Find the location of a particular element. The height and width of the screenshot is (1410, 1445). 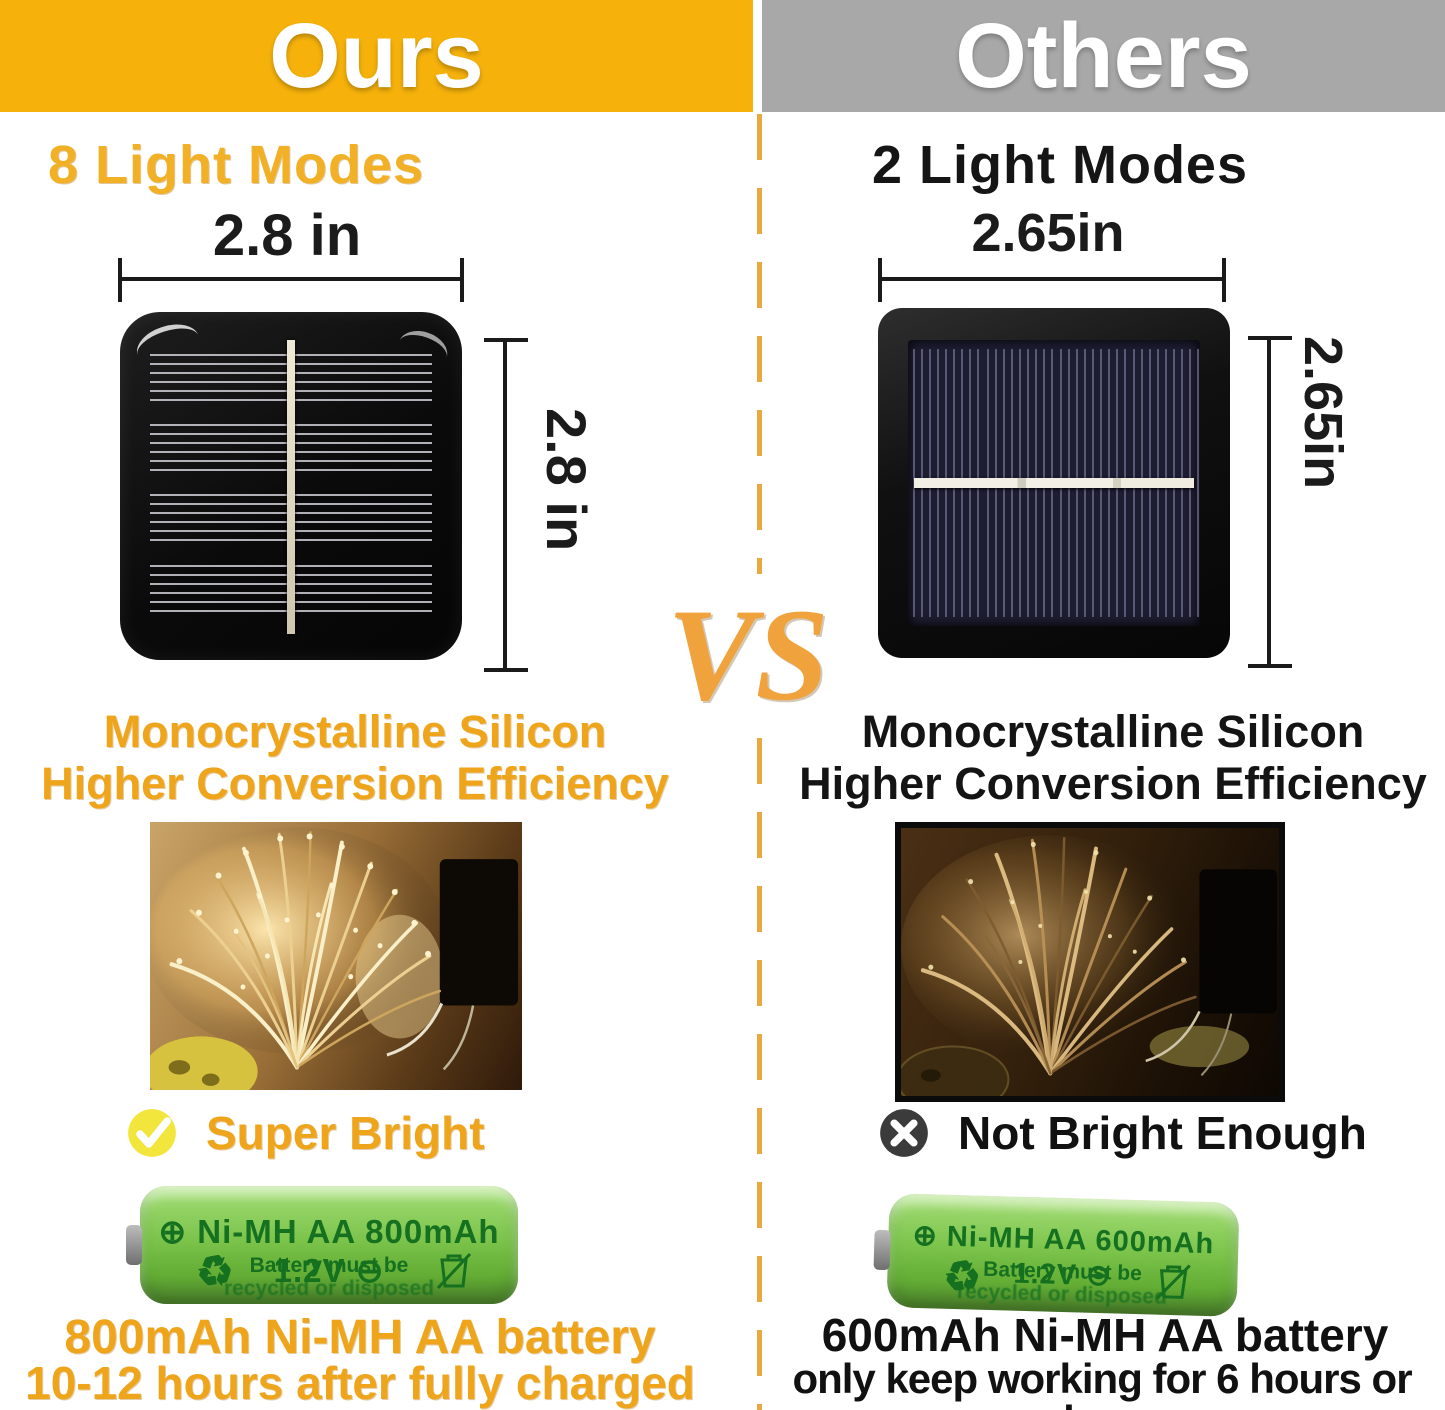

battery-terminal is located at coordinates (134, 1245).